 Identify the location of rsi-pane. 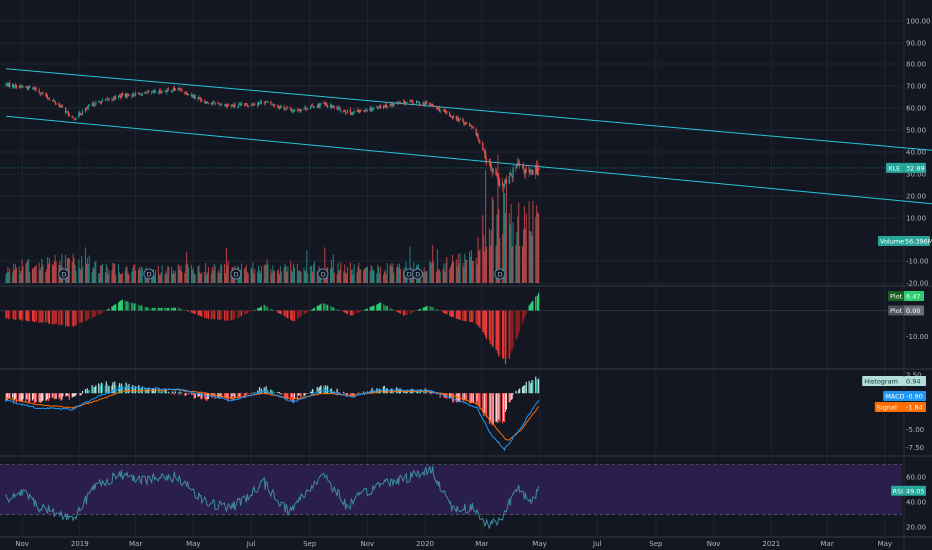
(451, 496).